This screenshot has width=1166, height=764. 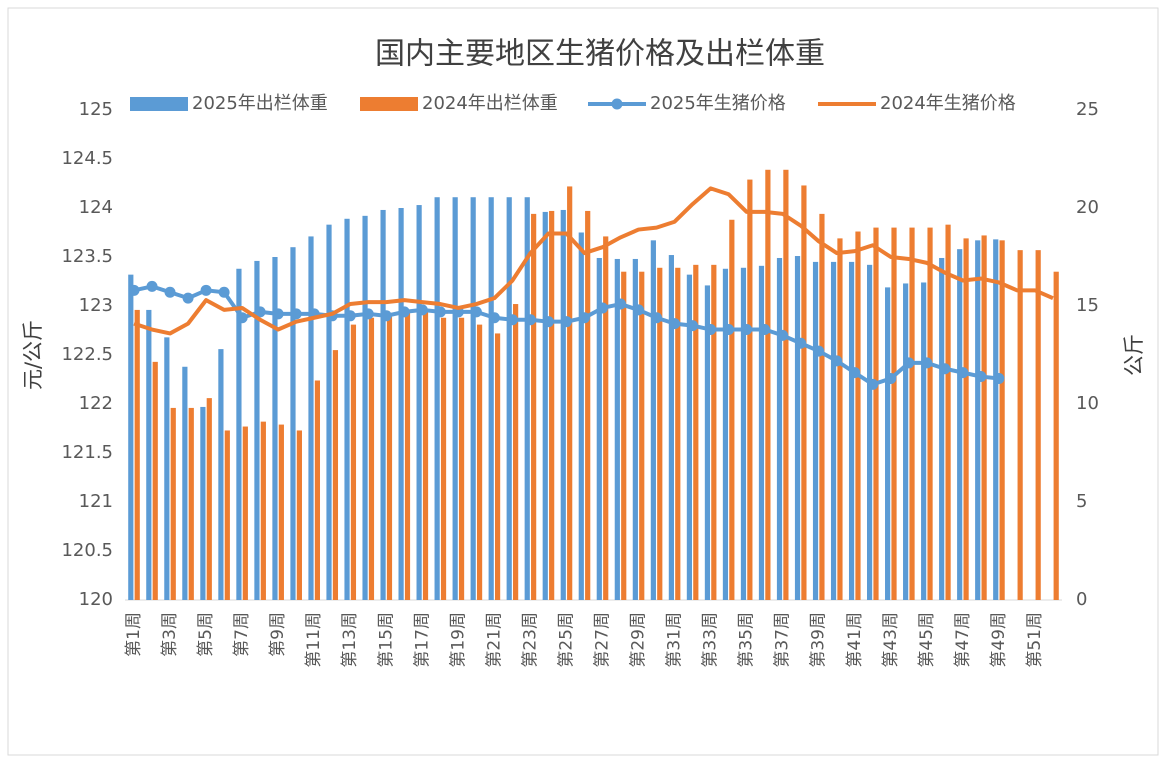 I want to click on y-tick-label: 124.5, so click(x=87, y=158).